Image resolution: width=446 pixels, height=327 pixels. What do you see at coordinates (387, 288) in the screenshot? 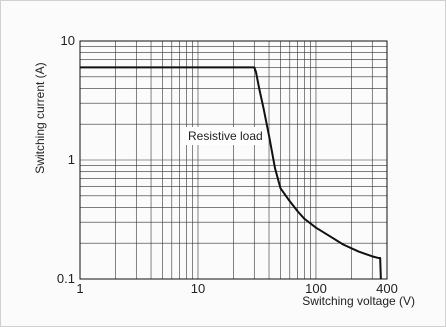
I see `x-tick-label: 400` at bounding box center [387, 288].